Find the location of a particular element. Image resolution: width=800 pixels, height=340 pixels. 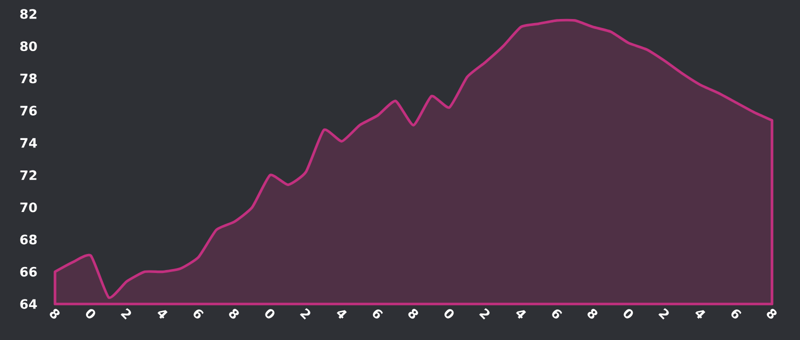

y-tick-label: 68 is located at coordinates (28, 239).